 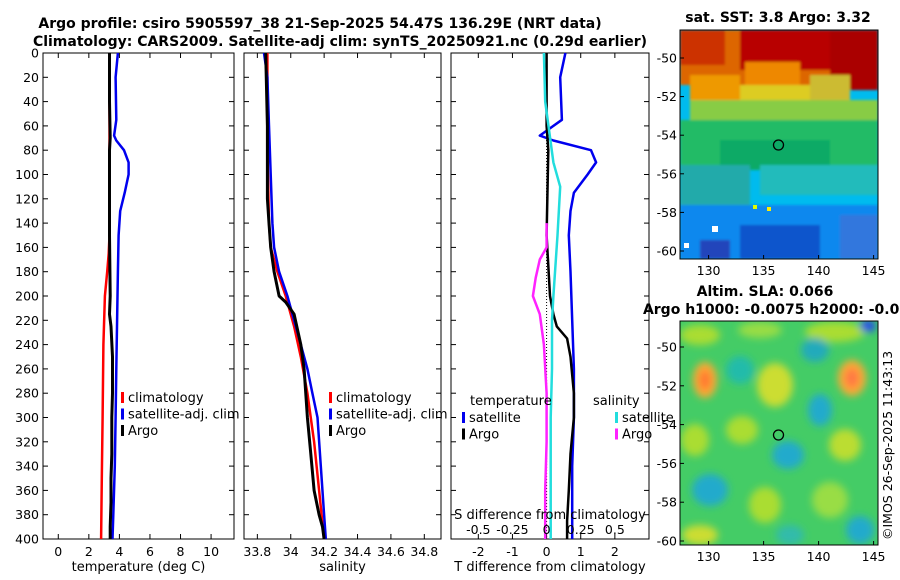 I want to click on sst-lat-tick-label: -58, so click(x=667, y=212).